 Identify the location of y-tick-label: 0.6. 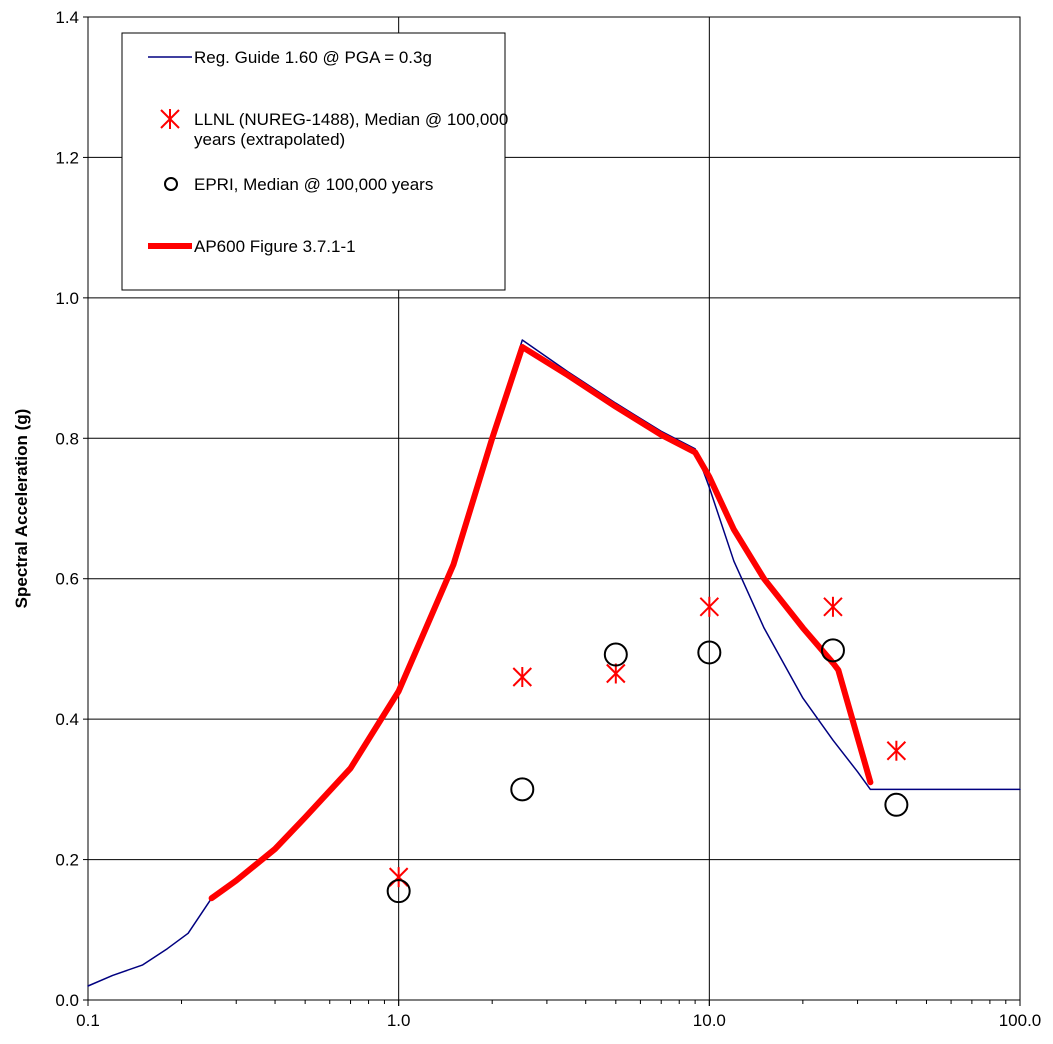
(67, 579).